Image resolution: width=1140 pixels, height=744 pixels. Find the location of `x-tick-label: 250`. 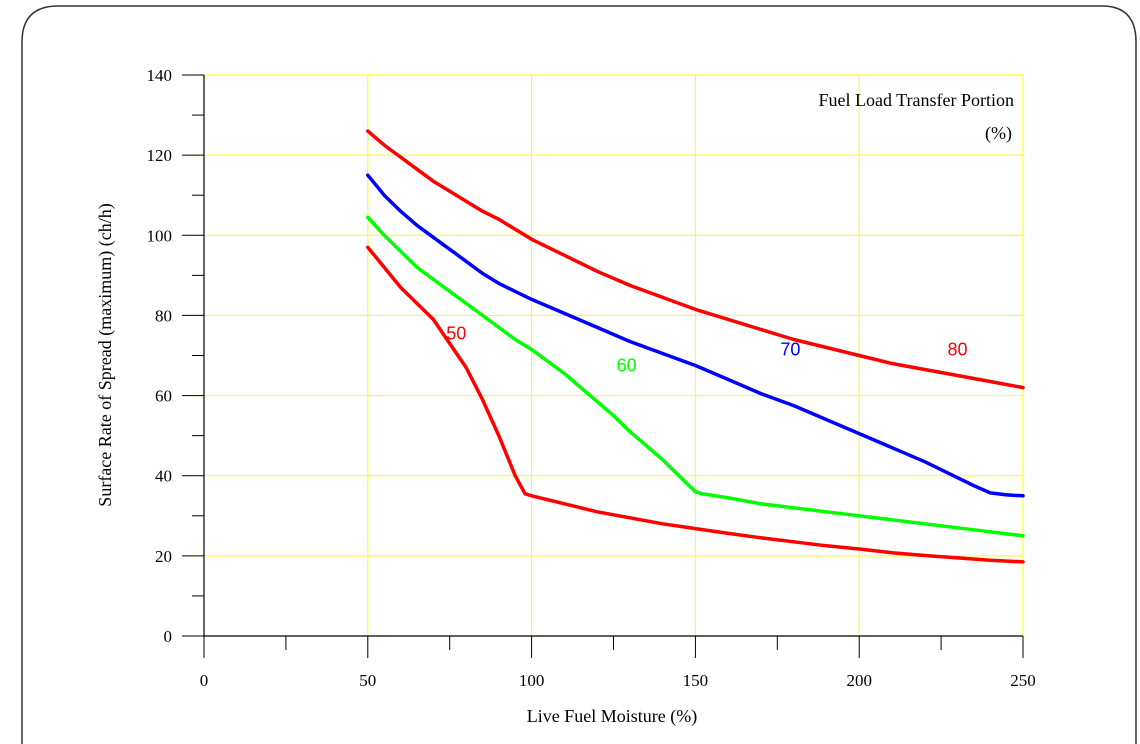

x-tick-label: 250 is located at coordinates (1023, 680).